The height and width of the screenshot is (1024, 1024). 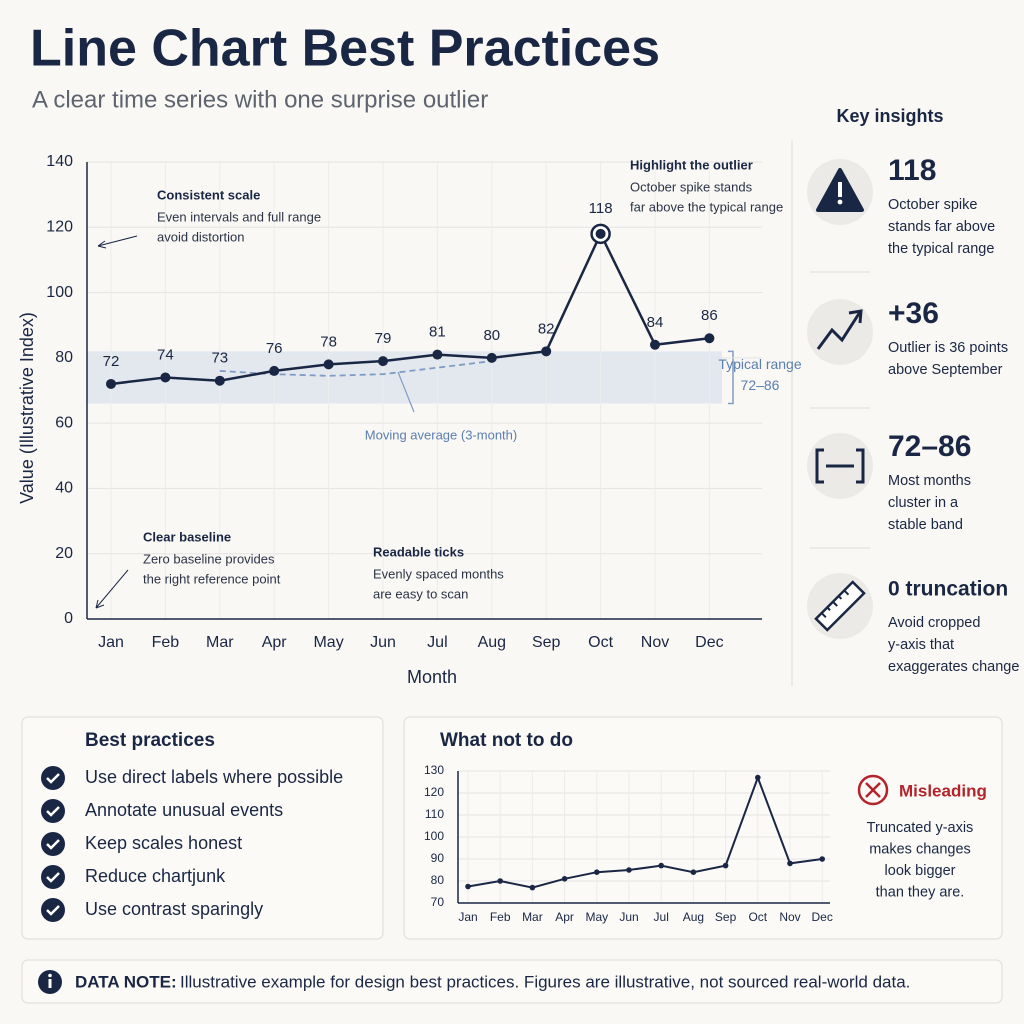 I want to click on x-tick-label: Jan, so click(x=111, y=642).